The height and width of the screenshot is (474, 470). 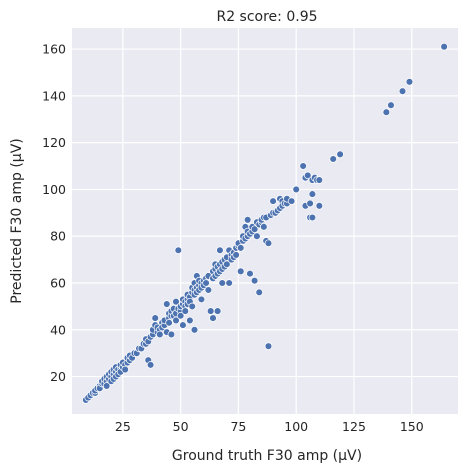 I want to click on y-axis-label: Predicted F30 amp (μV), so click(x=17, y=220).